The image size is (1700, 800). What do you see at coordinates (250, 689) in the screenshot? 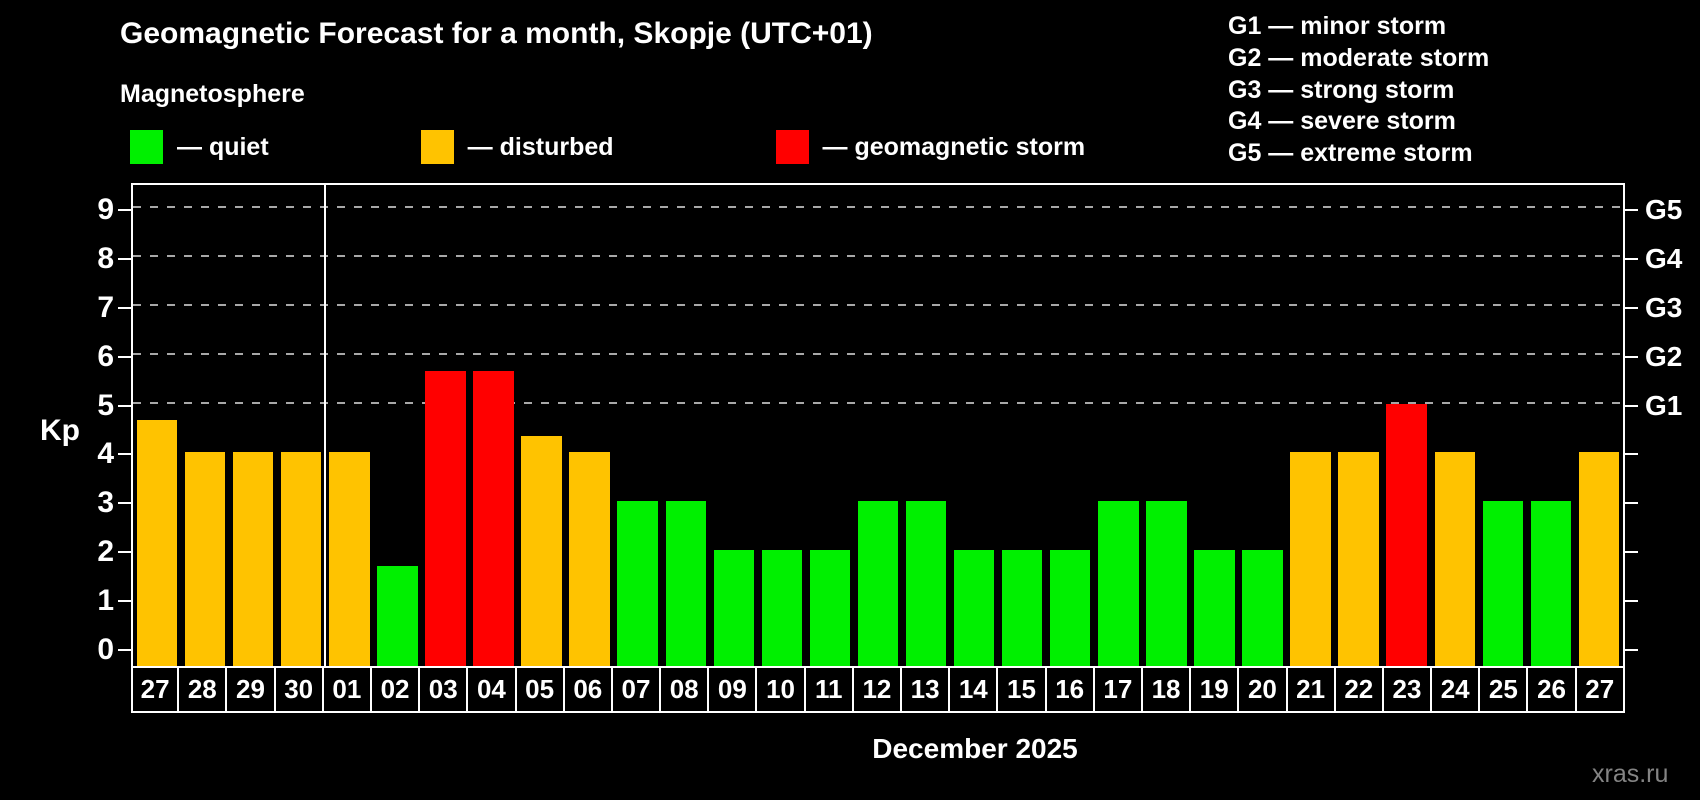
I see `day-label-2-29: 29` at bounding box center [250, 689].